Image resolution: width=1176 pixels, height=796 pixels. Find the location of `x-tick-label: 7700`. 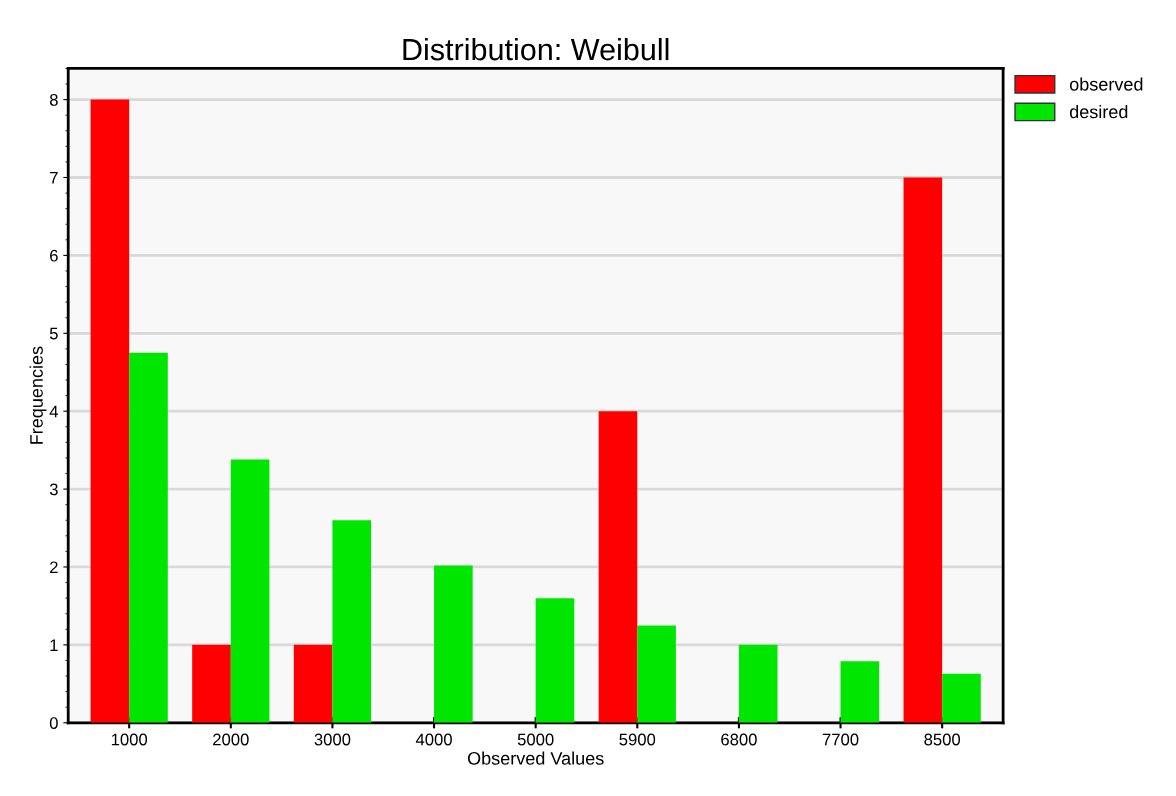

x-tick-label: 7700 is located at coordinates (840, 739).